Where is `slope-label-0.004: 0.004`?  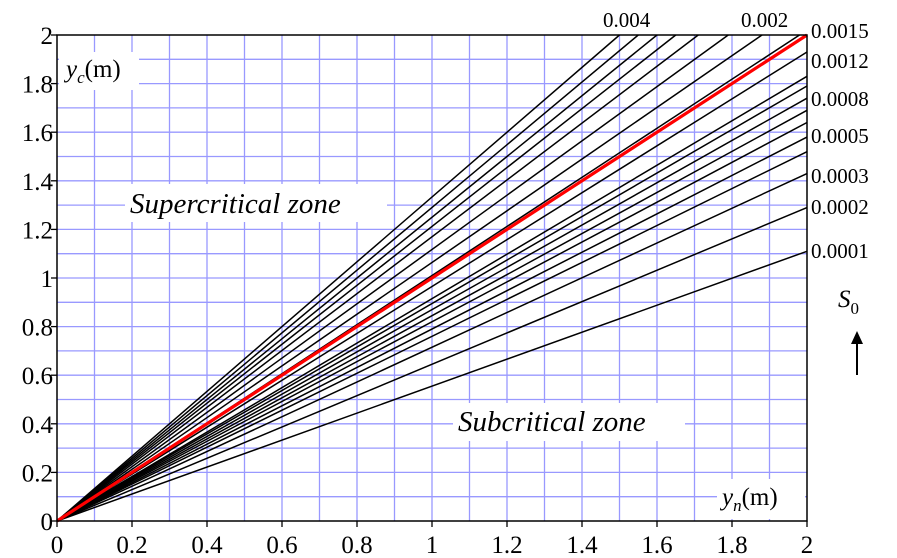 slope-label-0.004: 0.004 is located at coordinates (627, 20).